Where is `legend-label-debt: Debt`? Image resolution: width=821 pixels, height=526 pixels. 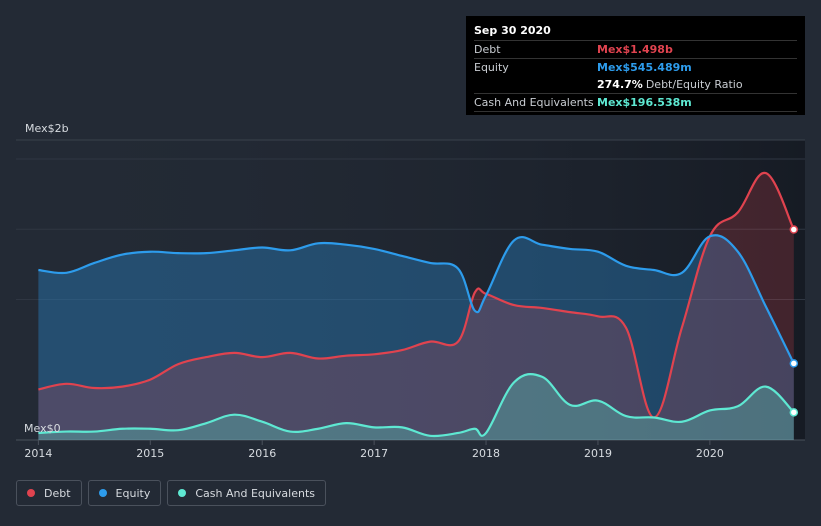
legend-label-debt: Debt is located at coordinates (57, 493).